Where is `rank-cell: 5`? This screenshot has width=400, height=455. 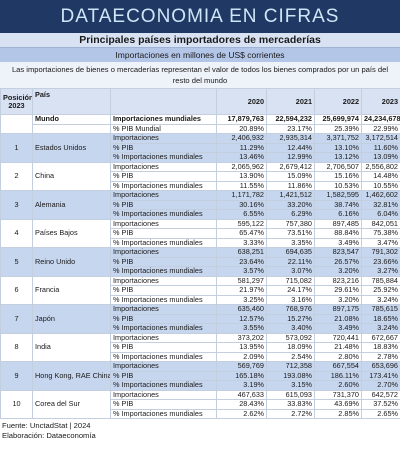 rank-cell: 5 is located at coordinates (16, 262).